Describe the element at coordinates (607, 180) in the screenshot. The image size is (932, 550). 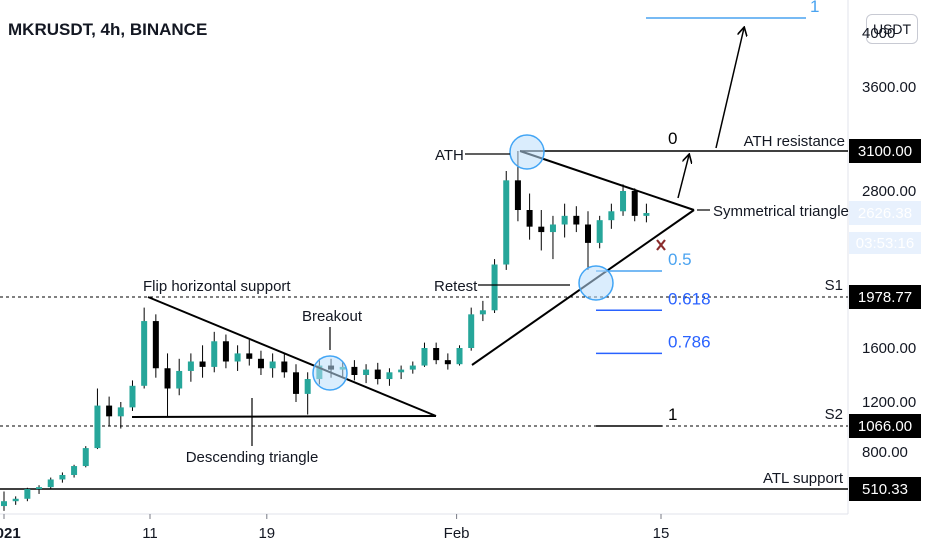
I see `symmetrical-triangle-upper-line` at that location.